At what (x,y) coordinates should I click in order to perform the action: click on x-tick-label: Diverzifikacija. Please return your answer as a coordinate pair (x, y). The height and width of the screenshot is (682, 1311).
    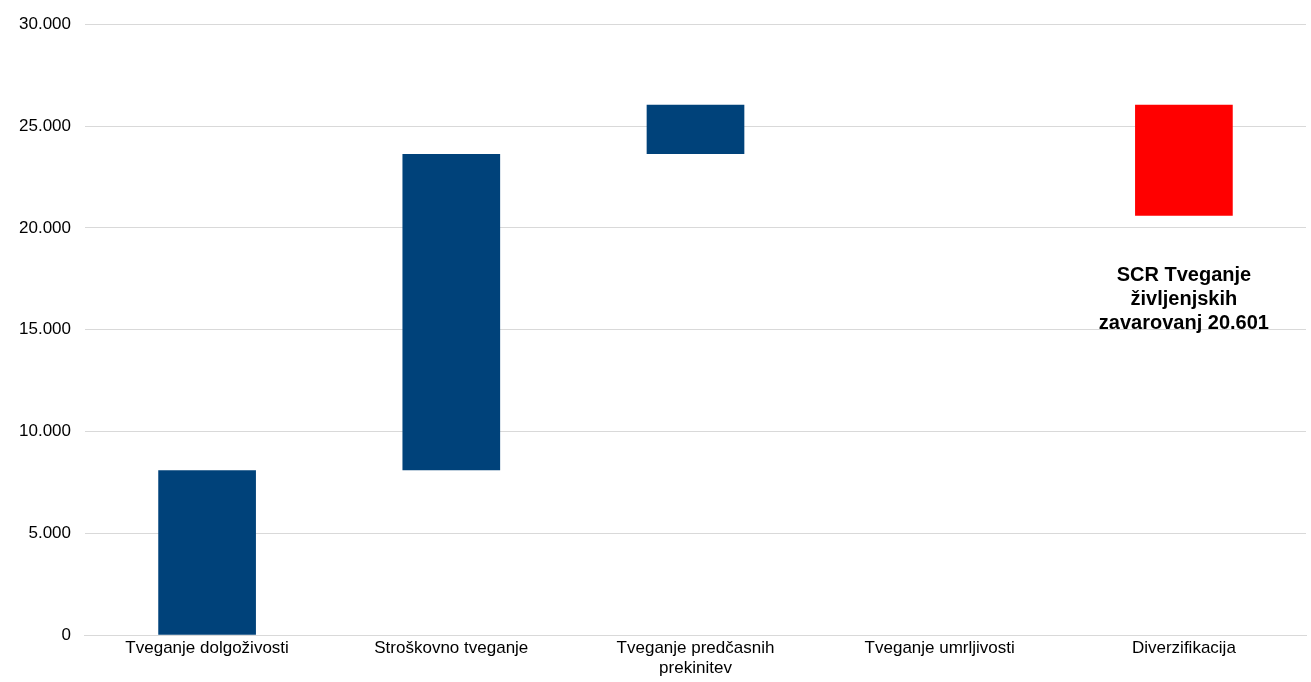
    Looking at the image, I should click on (1184, 648).